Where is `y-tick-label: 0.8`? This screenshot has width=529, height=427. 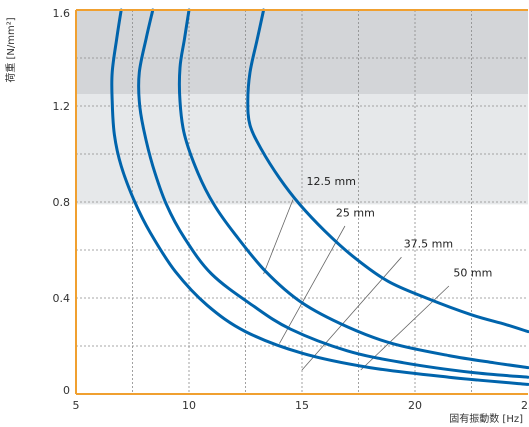
y-tick-label: 0.8 is located at coordinates (62, 202).